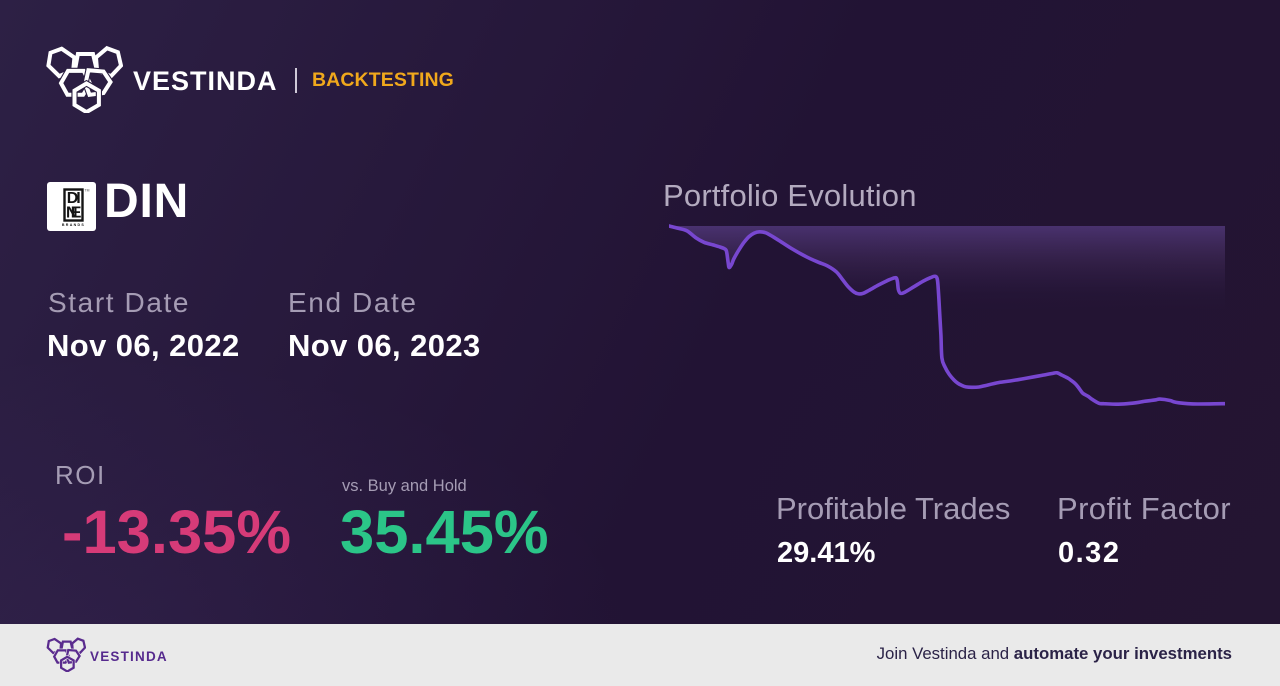 This screenshot has width=1280, height=686. I want to click on svg-text: NE, so click(74, 213).